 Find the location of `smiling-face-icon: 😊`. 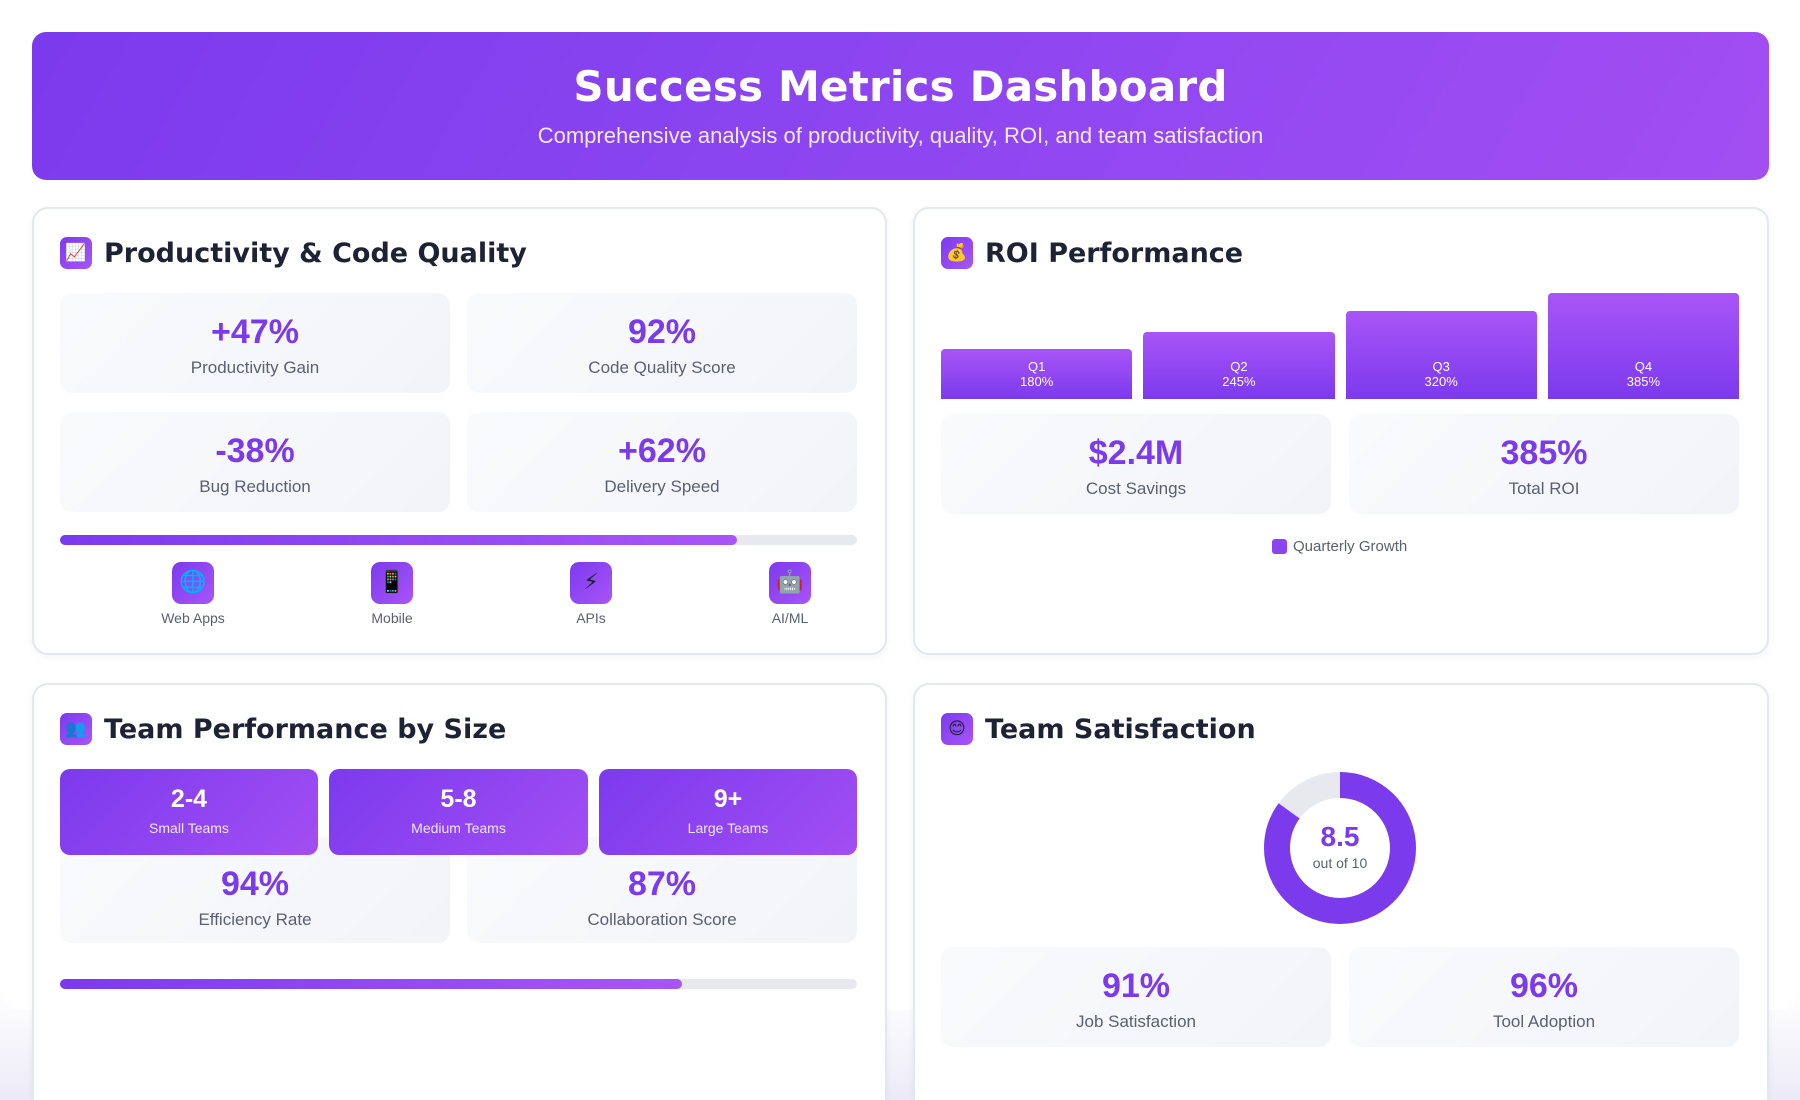

smiling-face-icon: 😊 is located at coordinates (957, 729).